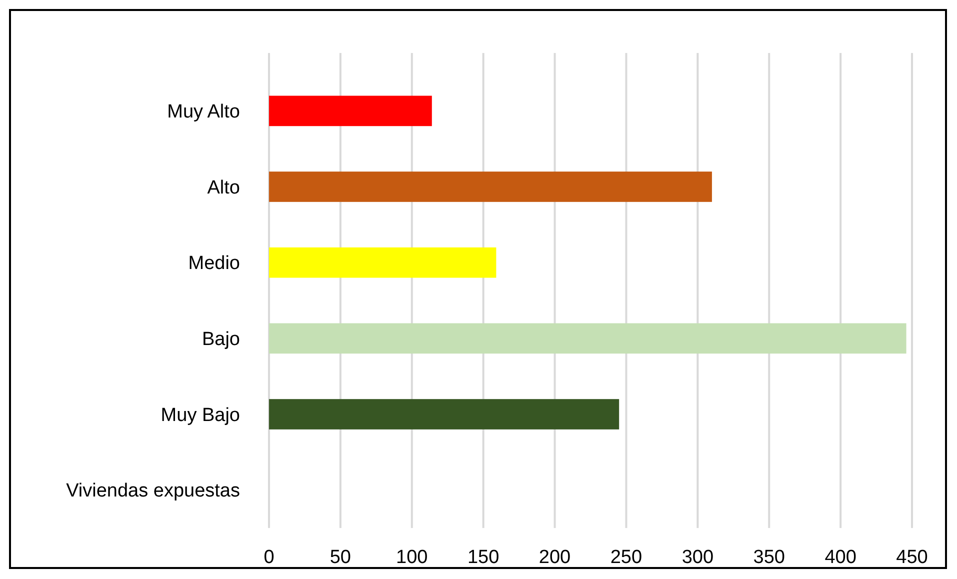 Image resolution: width=957 pixels, height=579 pixels. I want to click on x-tick-label: 400, so click(840, 557).